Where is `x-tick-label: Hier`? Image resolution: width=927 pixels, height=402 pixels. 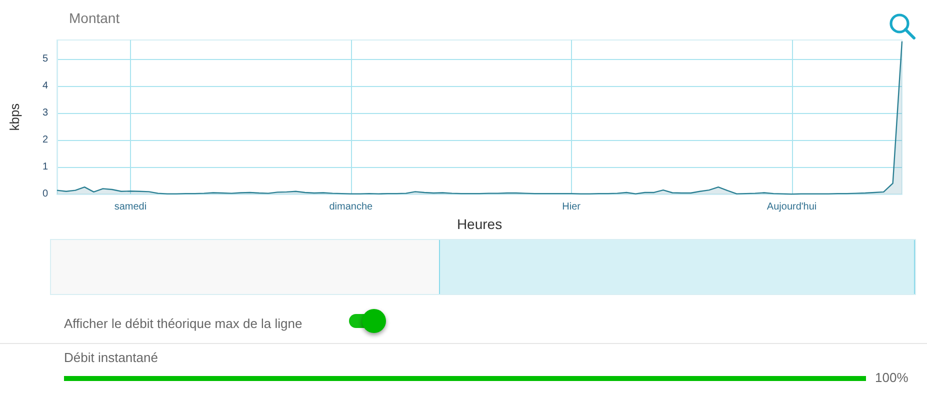
x-tick-label: Hier is located at coordinates (572, 207).